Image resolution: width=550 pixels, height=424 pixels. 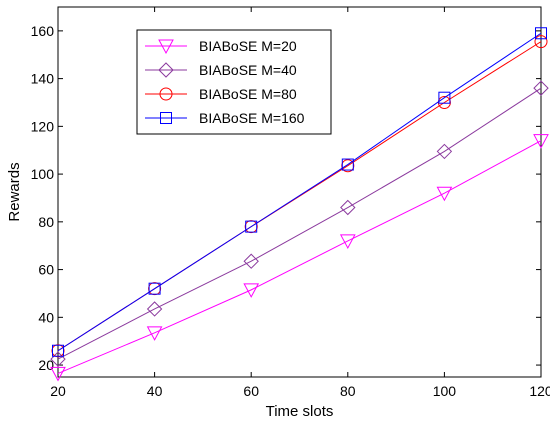 I want to click on y-tick-label: 140, so click(x=43, y=79).